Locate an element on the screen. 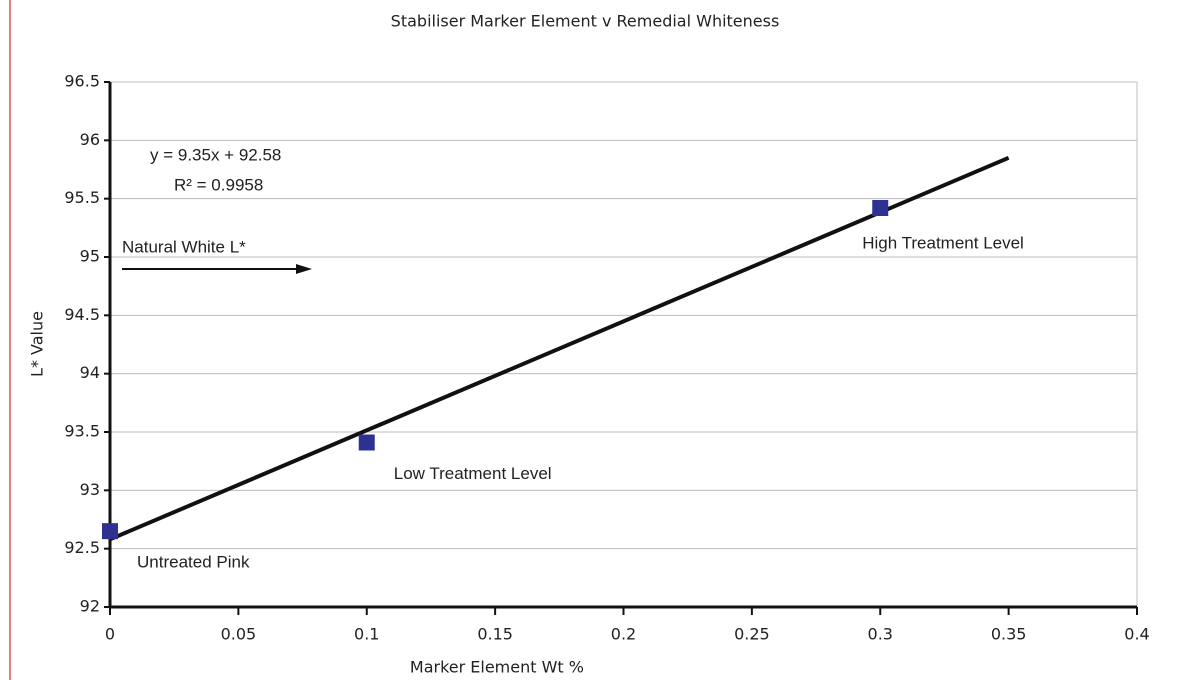 The image size is (1179, 680). x-tick-label: 0.3 is located at coordinates (880, 634).